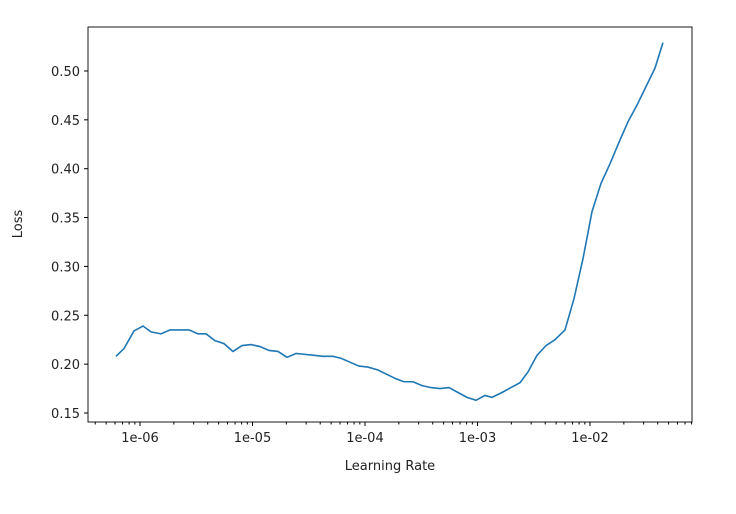  I want to click on y-axis-label: Loss, so click(18, 224).